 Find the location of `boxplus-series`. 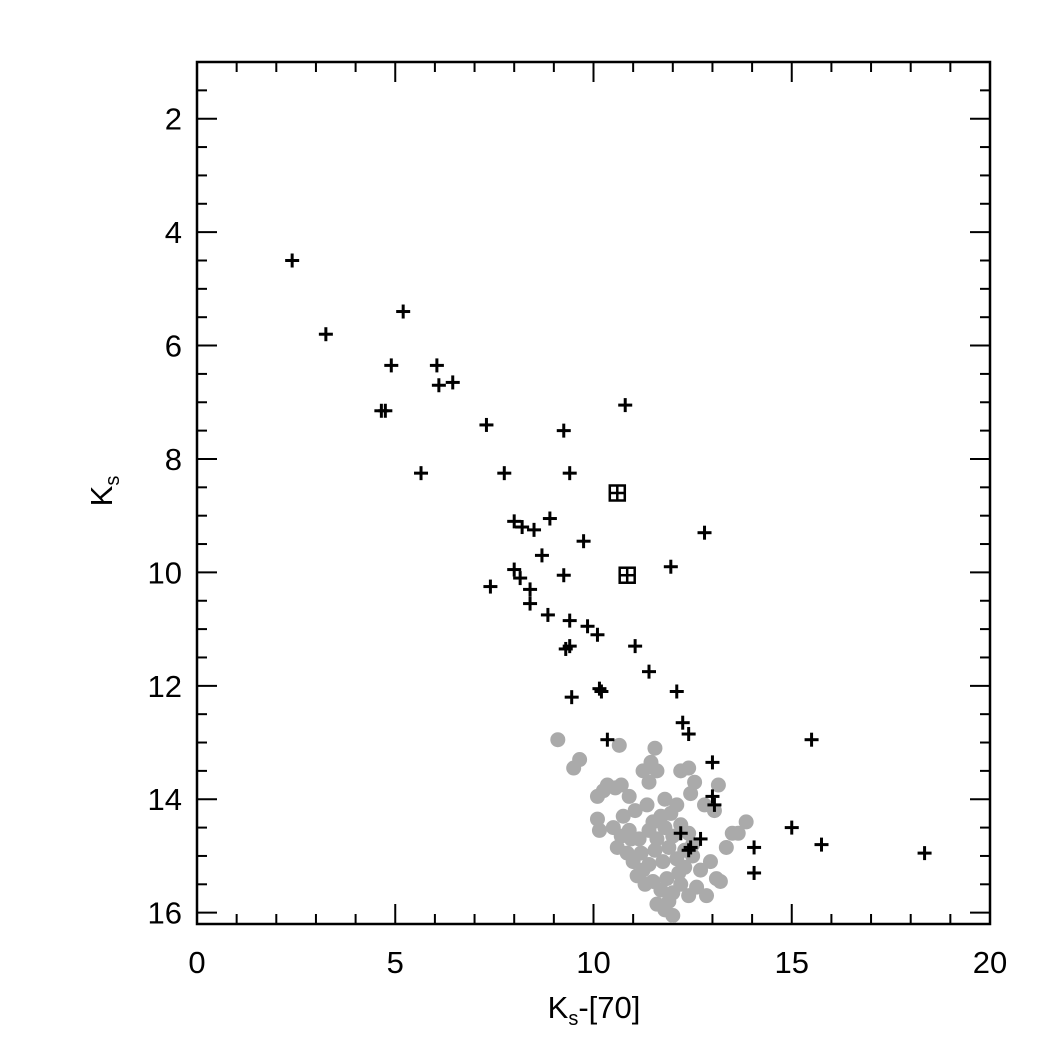

boxplus-series is located at coordinates (622, 534).